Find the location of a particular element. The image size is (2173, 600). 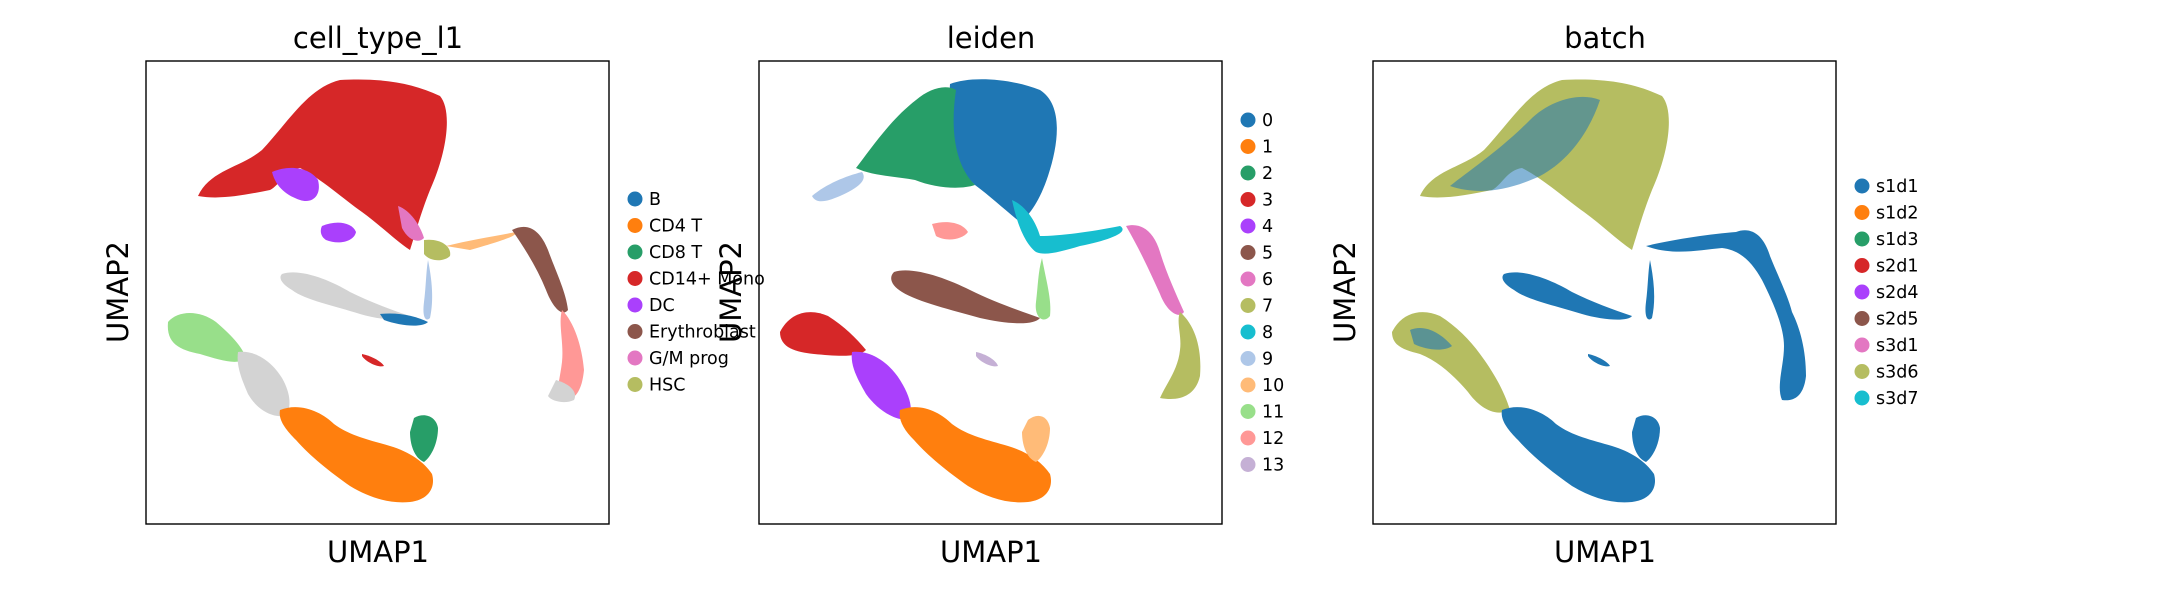

legend-label: CD14+ Mono is located at coordinates (707, 280).